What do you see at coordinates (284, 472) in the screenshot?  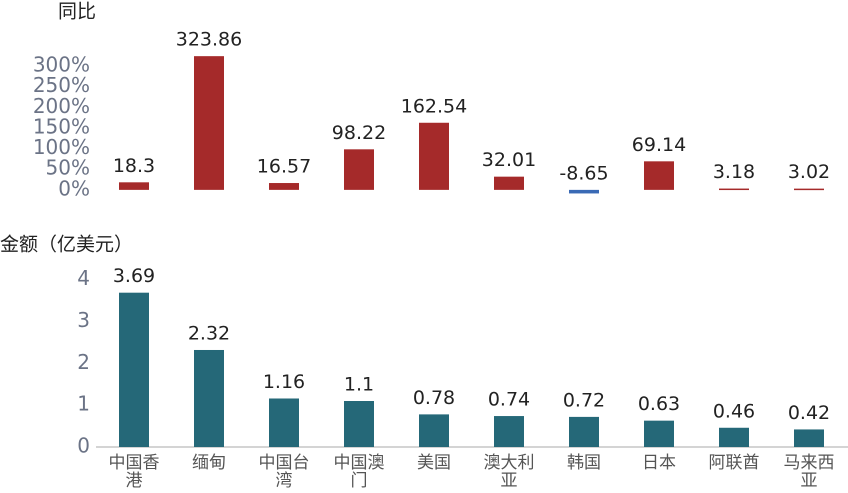 I see `x-tick-label: 中国台湾` at bounding box center [284, 472].